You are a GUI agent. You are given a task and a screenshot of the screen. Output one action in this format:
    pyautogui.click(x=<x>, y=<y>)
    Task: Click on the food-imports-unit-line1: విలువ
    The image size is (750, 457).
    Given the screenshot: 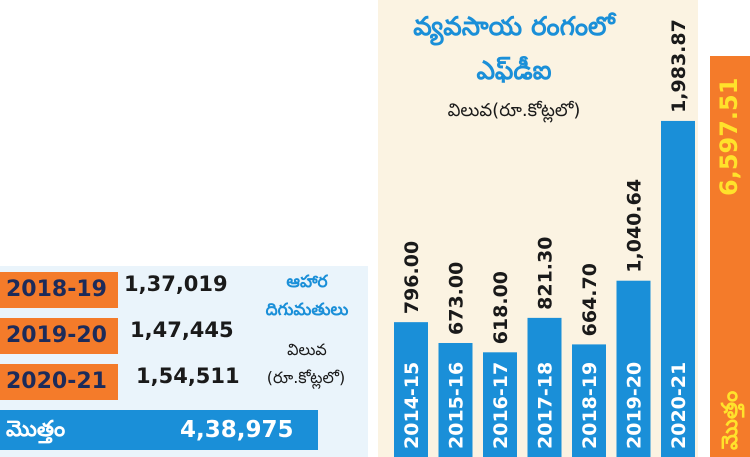 What is the action you would take?
    pyautogui.click(x=307, y=349)
    